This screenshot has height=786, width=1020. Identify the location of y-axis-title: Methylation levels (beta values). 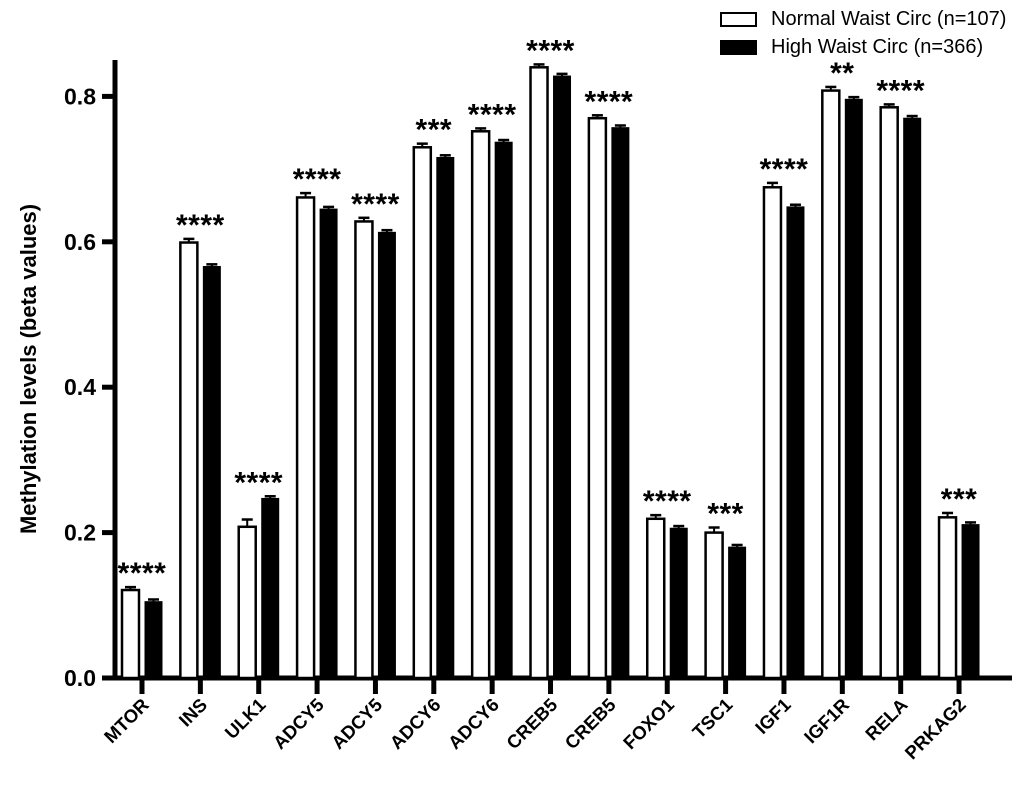
(28, 369).